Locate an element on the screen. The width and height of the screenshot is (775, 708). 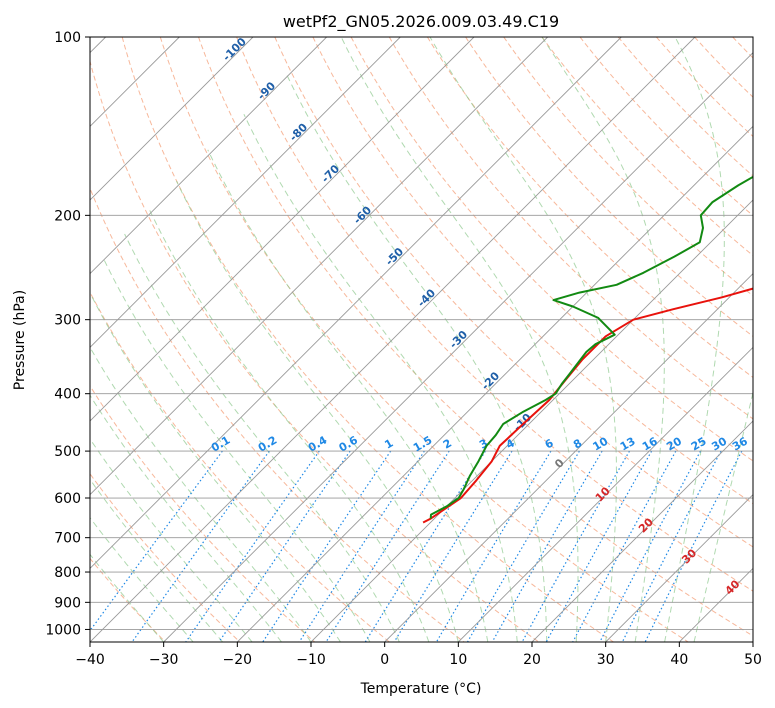
y-tick-label: 500 is located at coordinates (67, 452).